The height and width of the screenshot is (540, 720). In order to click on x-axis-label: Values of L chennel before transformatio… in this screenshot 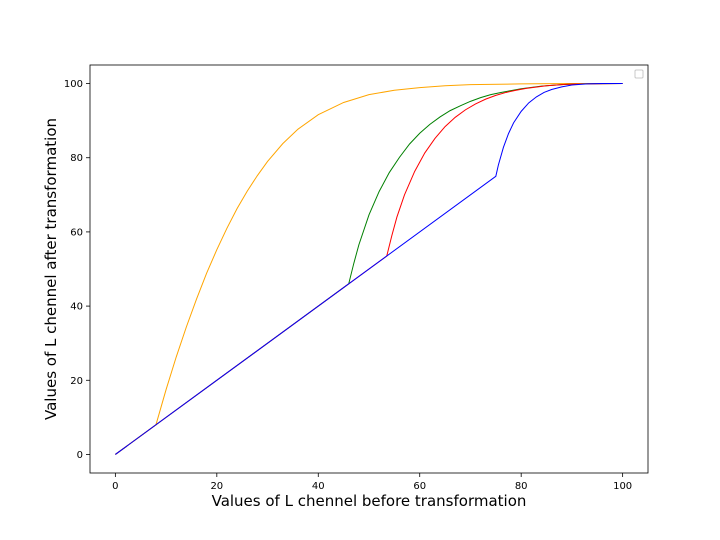, I will do `click(369, 501)`.